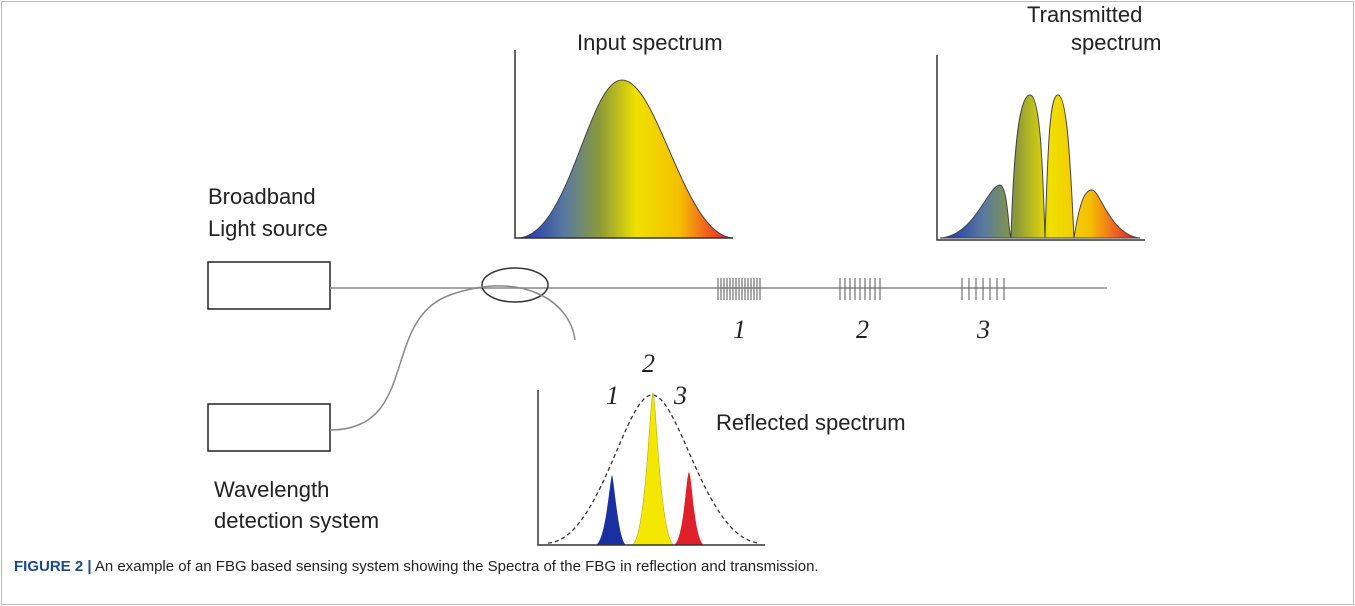 The height and width of the screenshot is (606, 1355). I want to click on input-spectrum-label: Input spectrum, so click(650, 42).